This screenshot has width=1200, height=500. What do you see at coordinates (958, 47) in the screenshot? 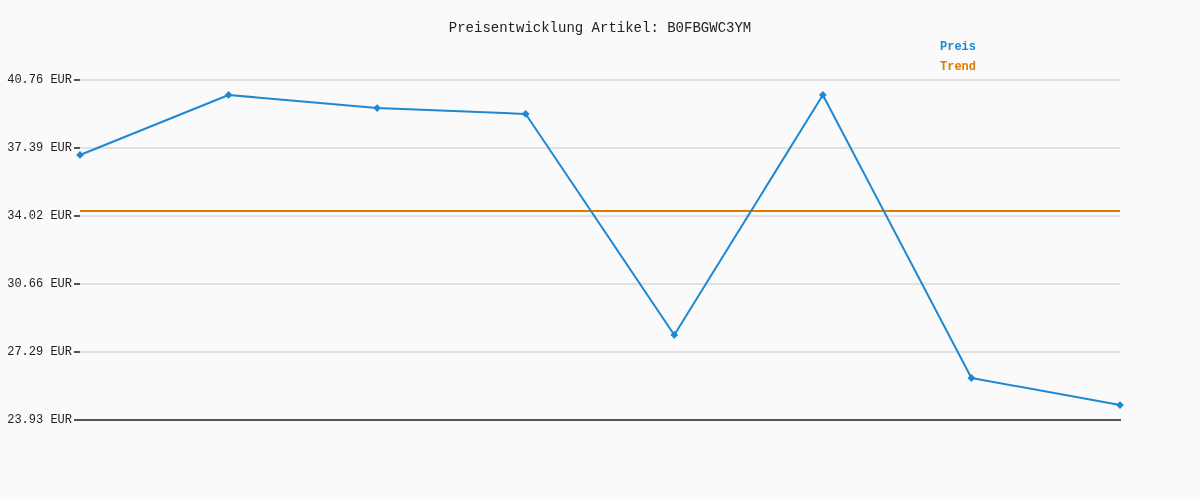
I see `text: Preis` at bounding box center [958, 47].